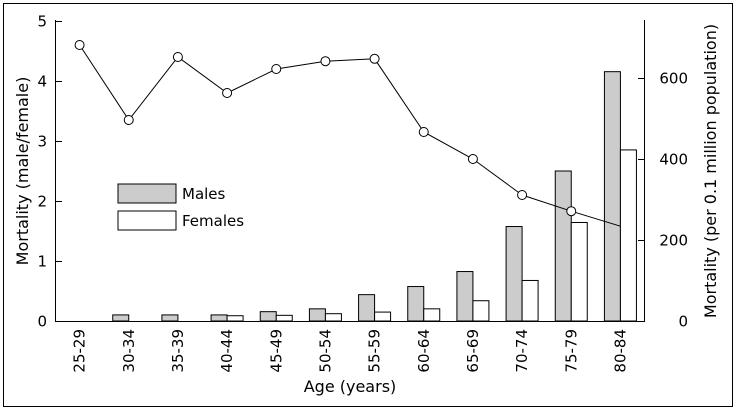 This screenshot has height=411, width=737. Describe the element at coordinates (325, 351) in the screenshot. I see `x-tick-label: 50-54` at that location.